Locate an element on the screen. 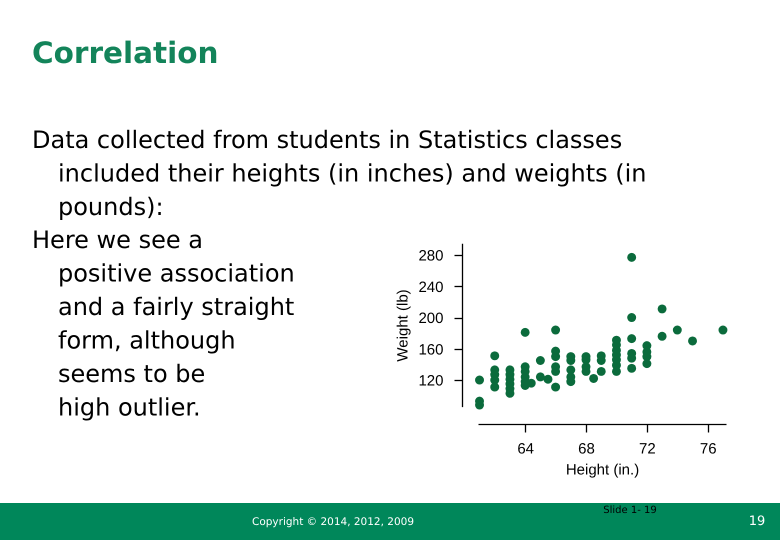  y-tick-label: 200 is located at coordinates (431, 319).